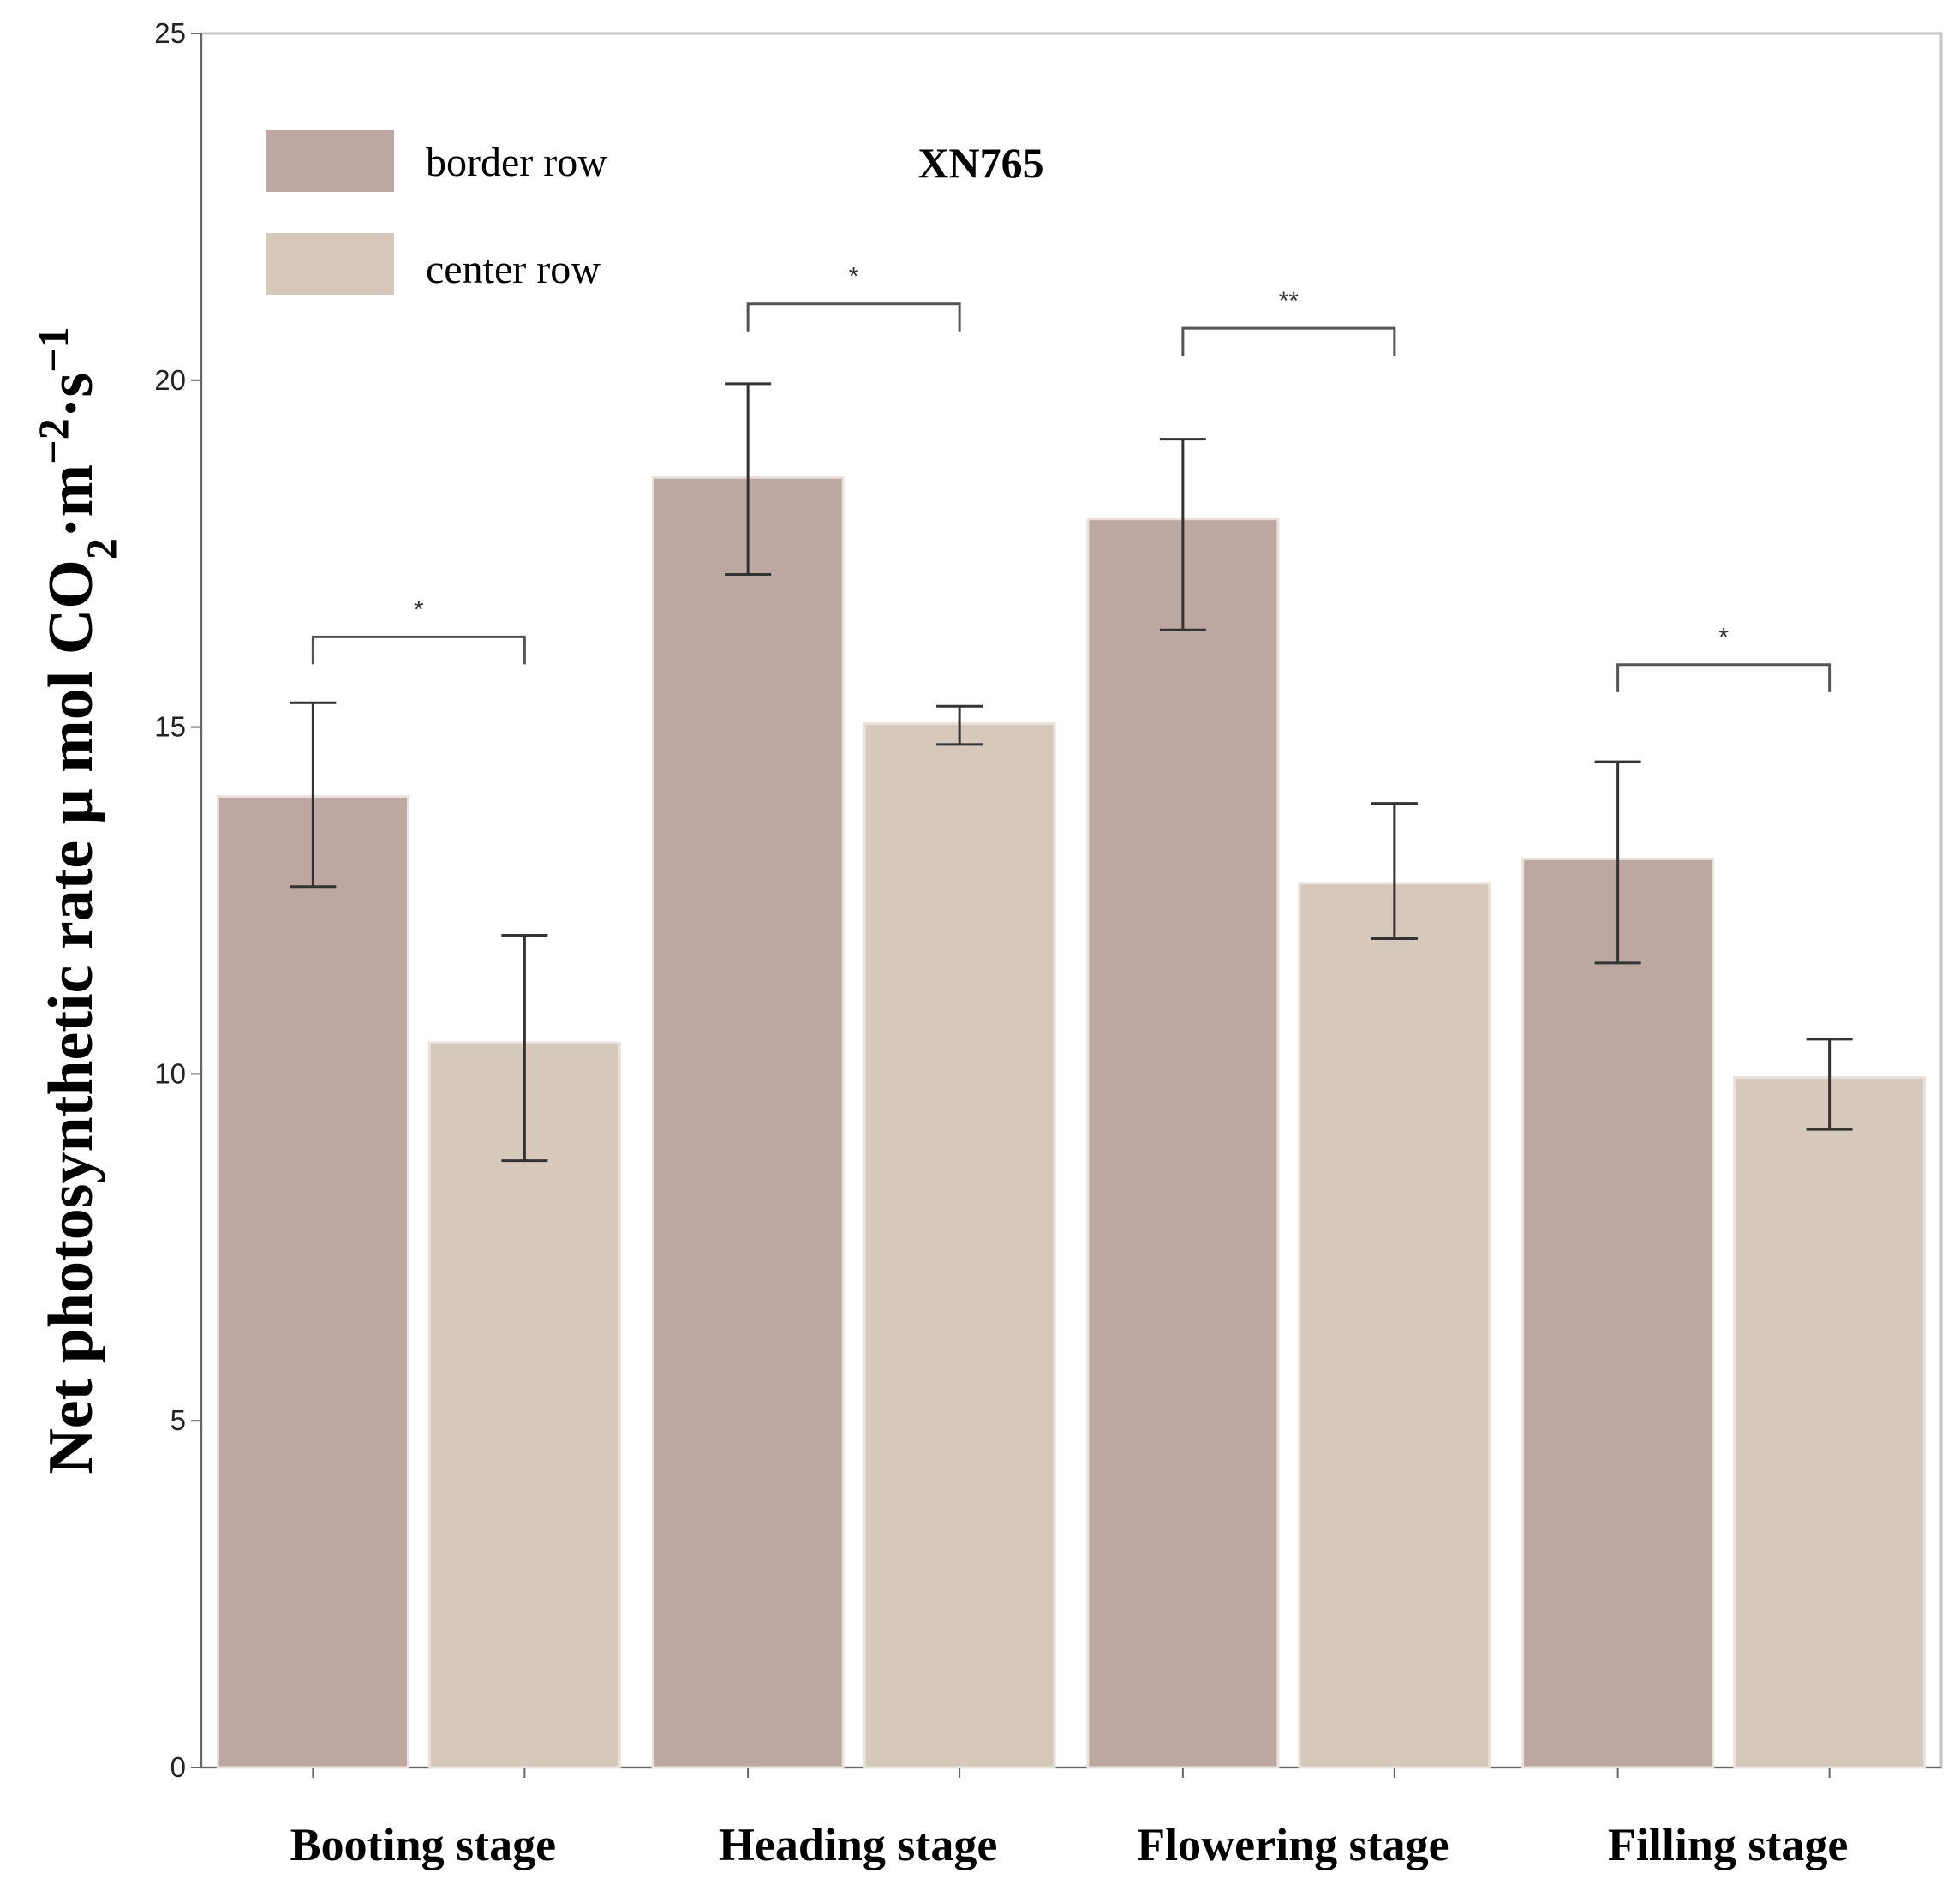 This screenshot has width=1960, height=1885. Describe the element at coordinates (516, 162) in the screenshot. I see `legend-label-border-row: border row` at that location.